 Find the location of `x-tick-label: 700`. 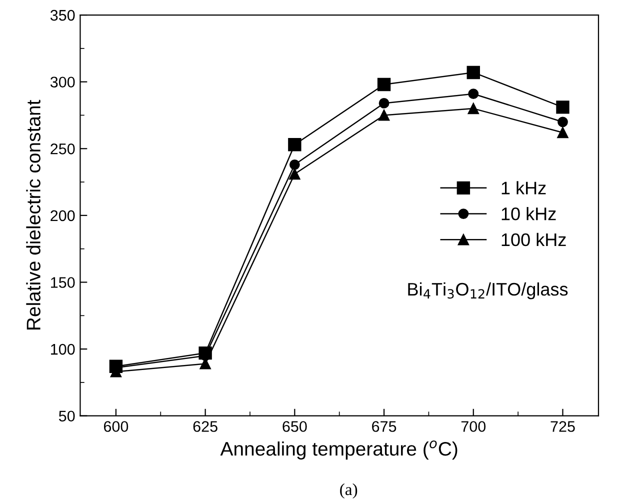

x-tick-label: 700 is located at coordinates (473, 426).